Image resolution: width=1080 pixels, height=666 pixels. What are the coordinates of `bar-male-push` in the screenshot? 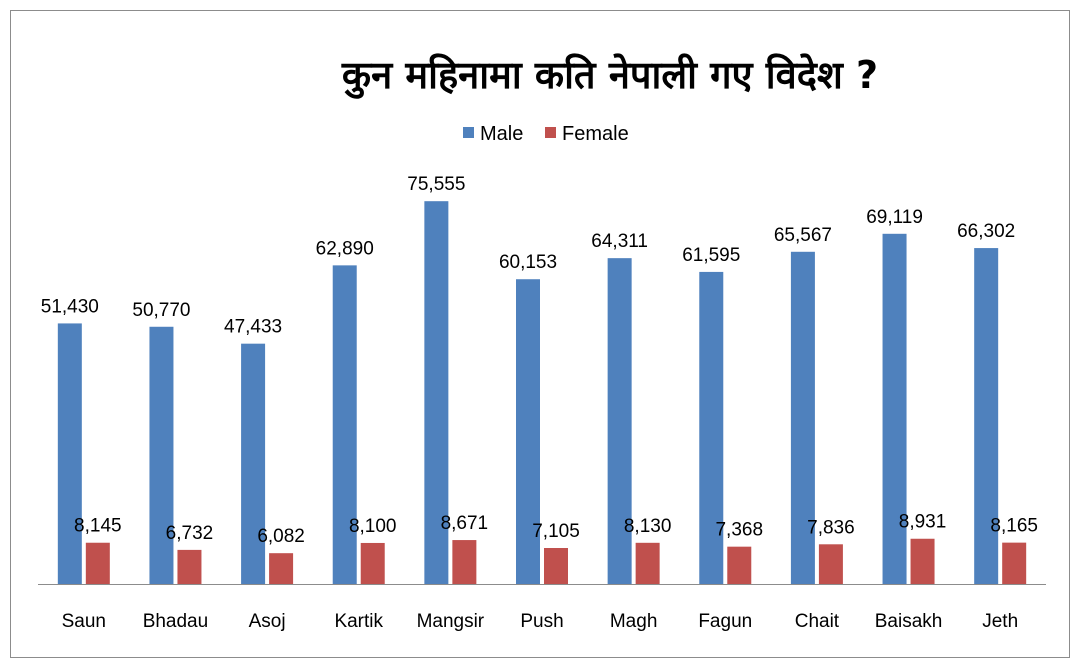 It's located at (528, 431).